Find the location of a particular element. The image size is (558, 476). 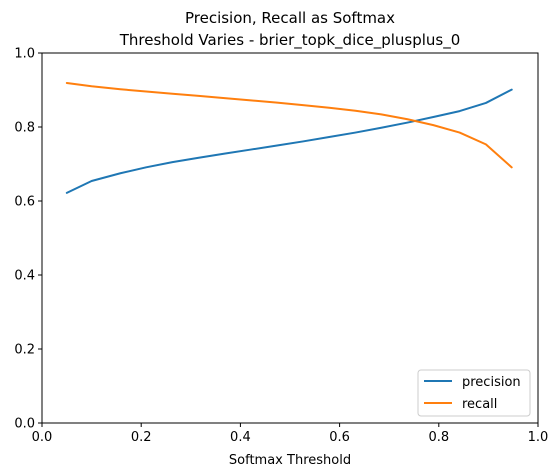

y-tick-label: 0.2 is located at coordinates (24, 350).